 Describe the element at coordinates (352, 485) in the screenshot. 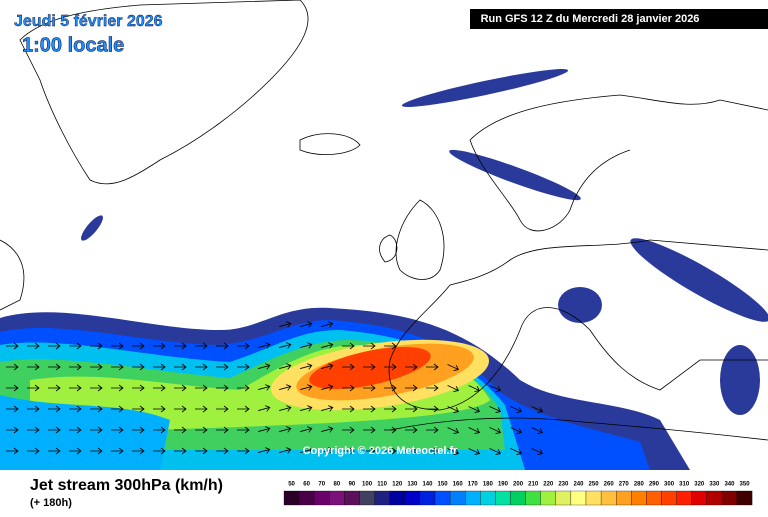

I see `legend-label: 90` at that location.